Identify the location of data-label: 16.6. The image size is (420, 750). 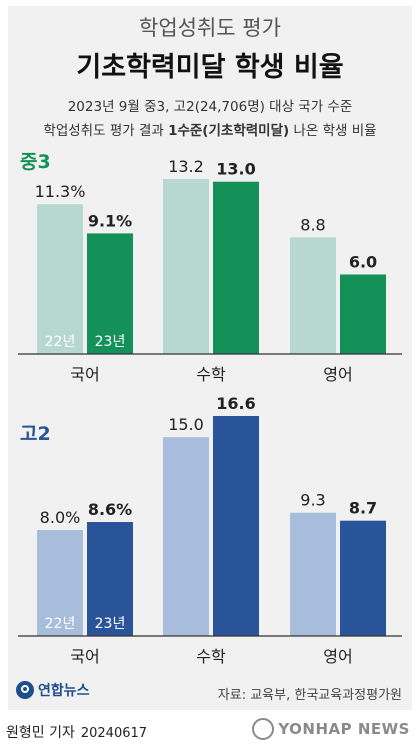
(235, 403).